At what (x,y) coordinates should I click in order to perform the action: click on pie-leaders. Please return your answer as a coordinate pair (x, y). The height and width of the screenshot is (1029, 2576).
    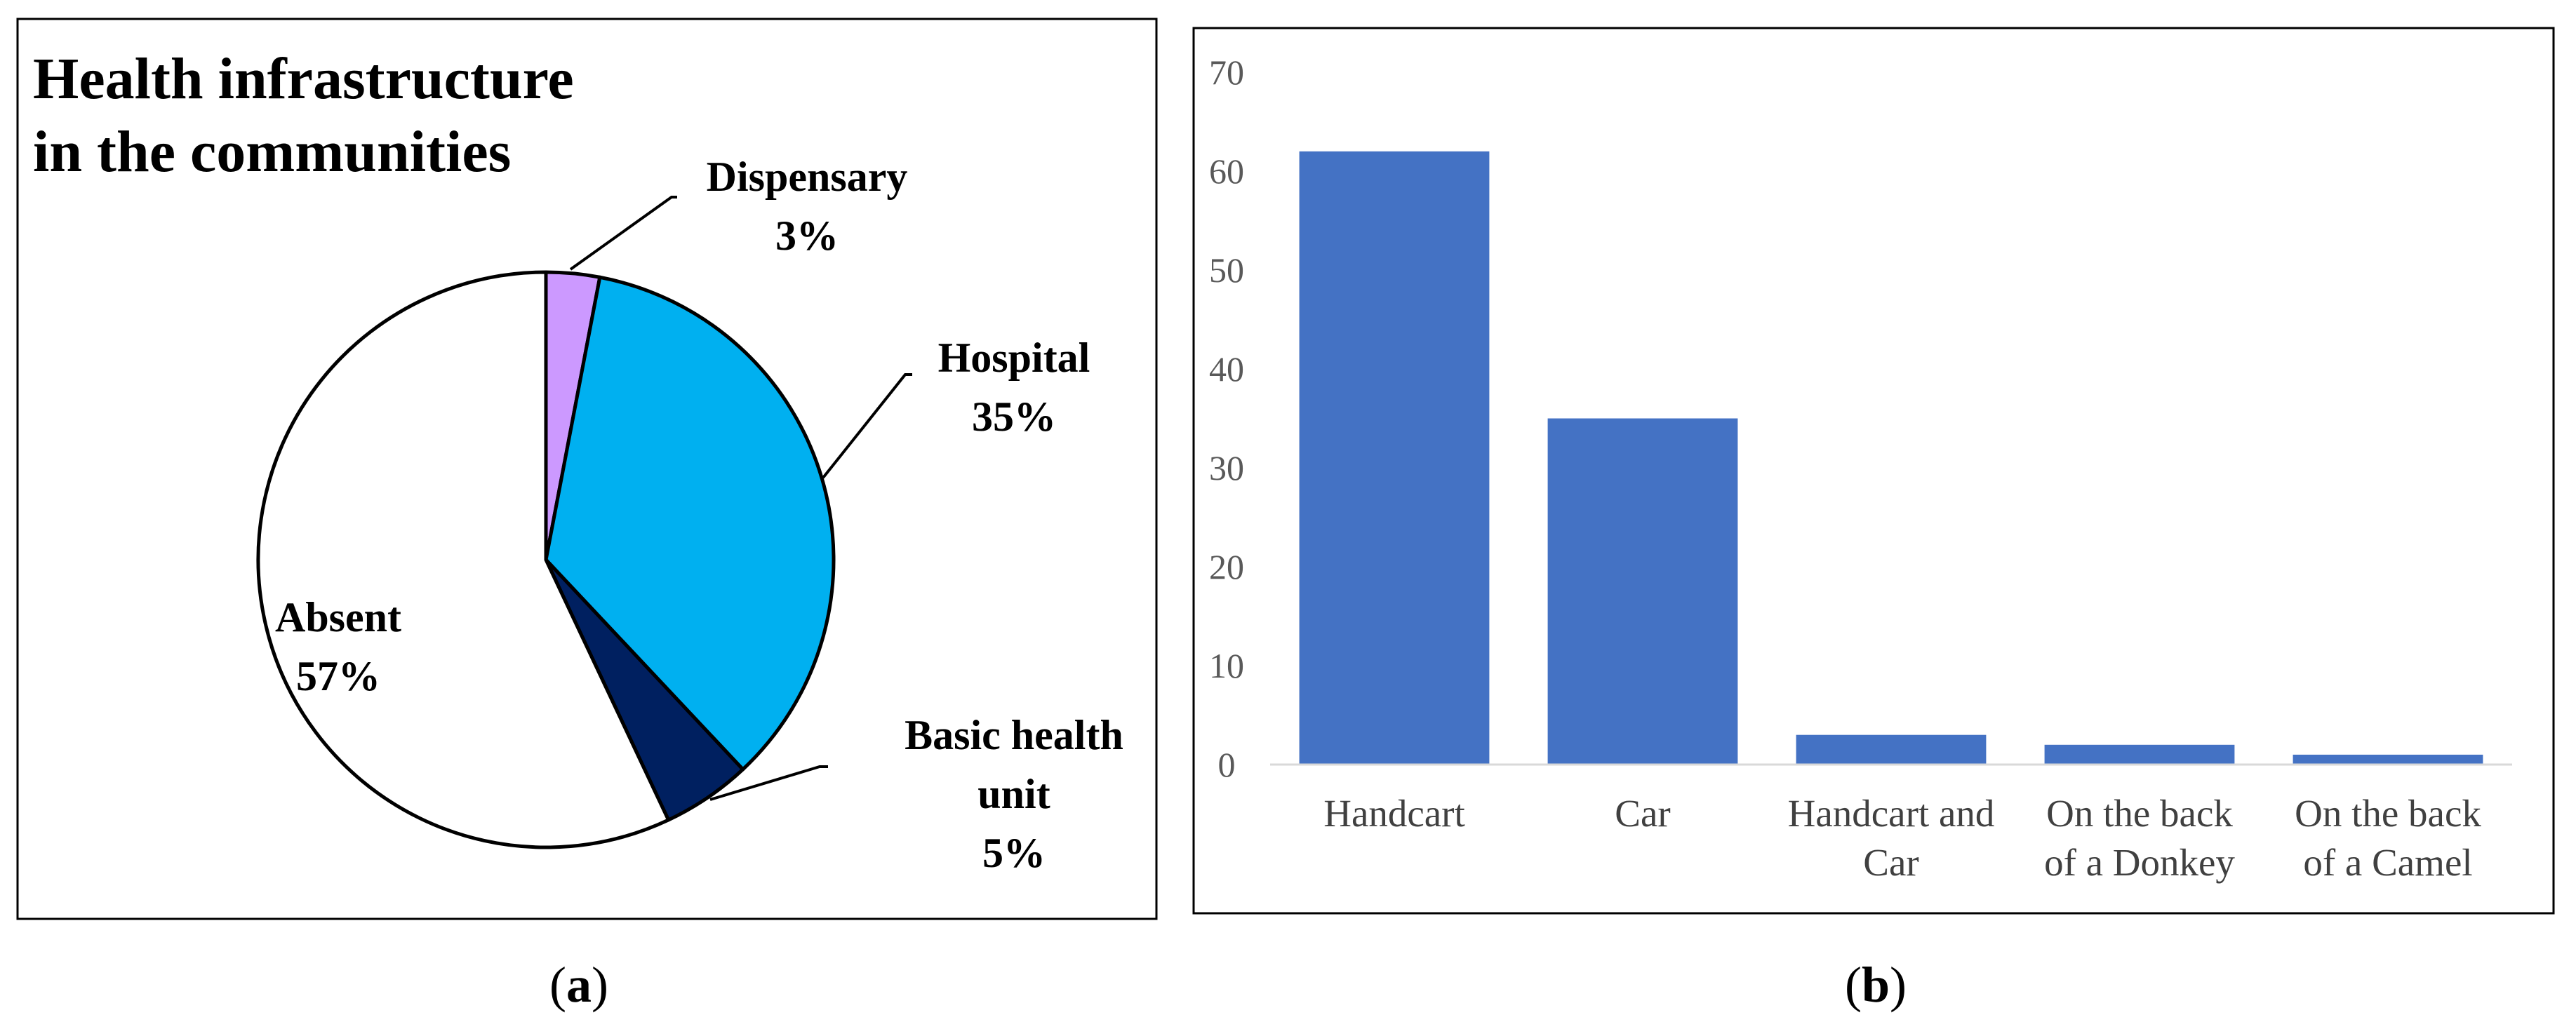
    Looking at the image, I should click on (740, 498).